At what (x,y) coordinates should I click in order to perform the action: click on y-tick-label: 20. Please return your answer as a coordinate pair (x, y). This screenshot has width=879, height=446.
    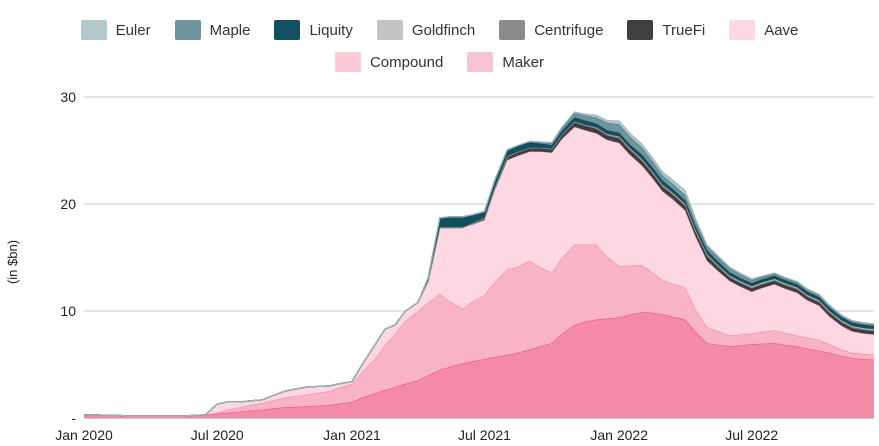
    Looking at the image, I should click on (68, 204).